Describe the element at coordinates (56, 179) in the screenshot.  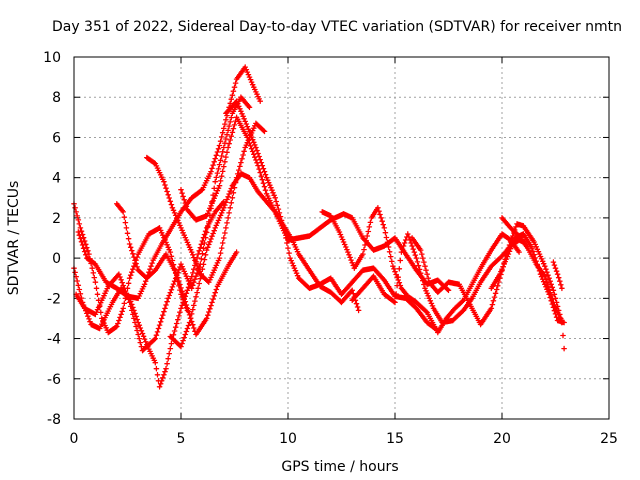
I see `y-tick-label: 4` at that location.